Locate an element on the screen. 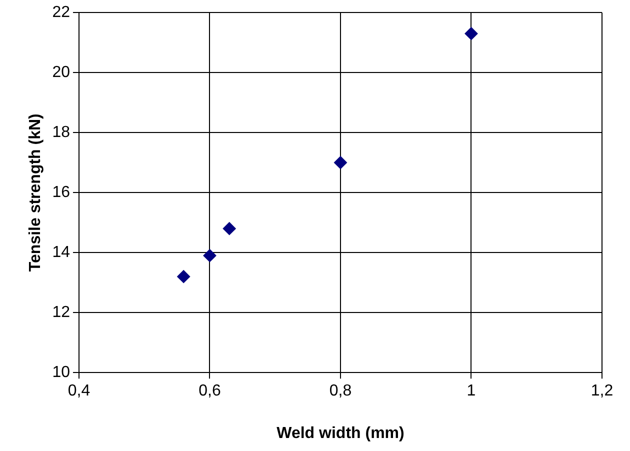 This screenshot has width=630, height=451. y-tick-label: 12 is located at coordinates (61, 313).